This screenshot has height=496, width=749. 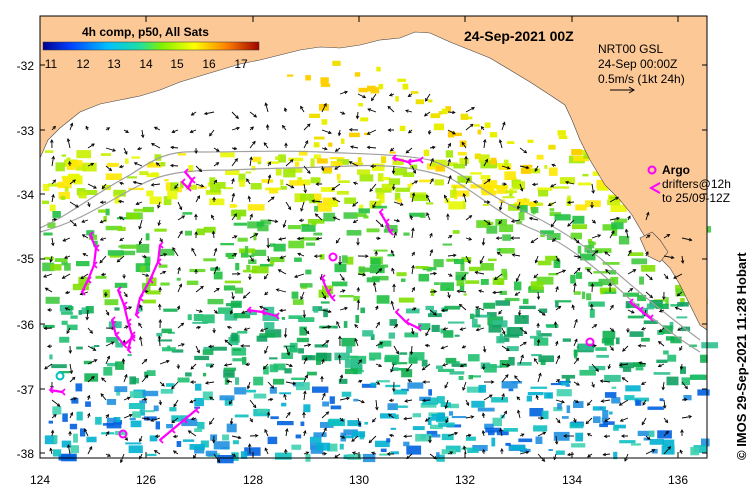 What do you see at coordinates (25, 131) in the screenshot?
I see `y-tick-label: -33` at bounding box center [25, 131].